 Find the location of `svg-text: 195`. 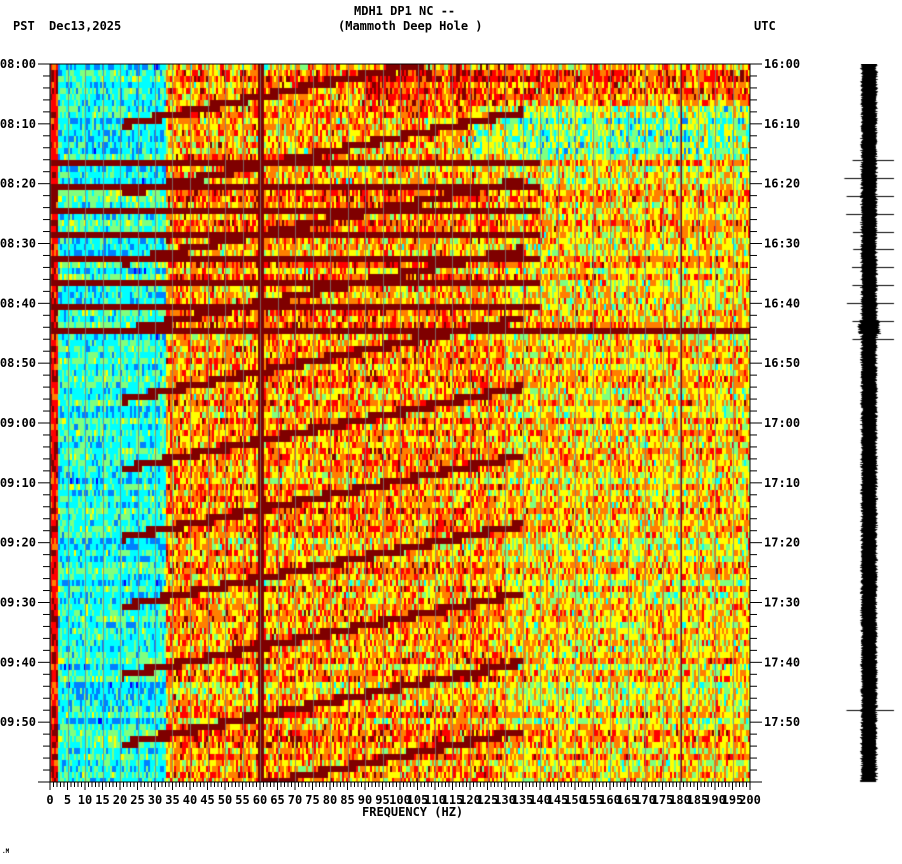

svg-text: 195 is located at coordinates (733, 800).